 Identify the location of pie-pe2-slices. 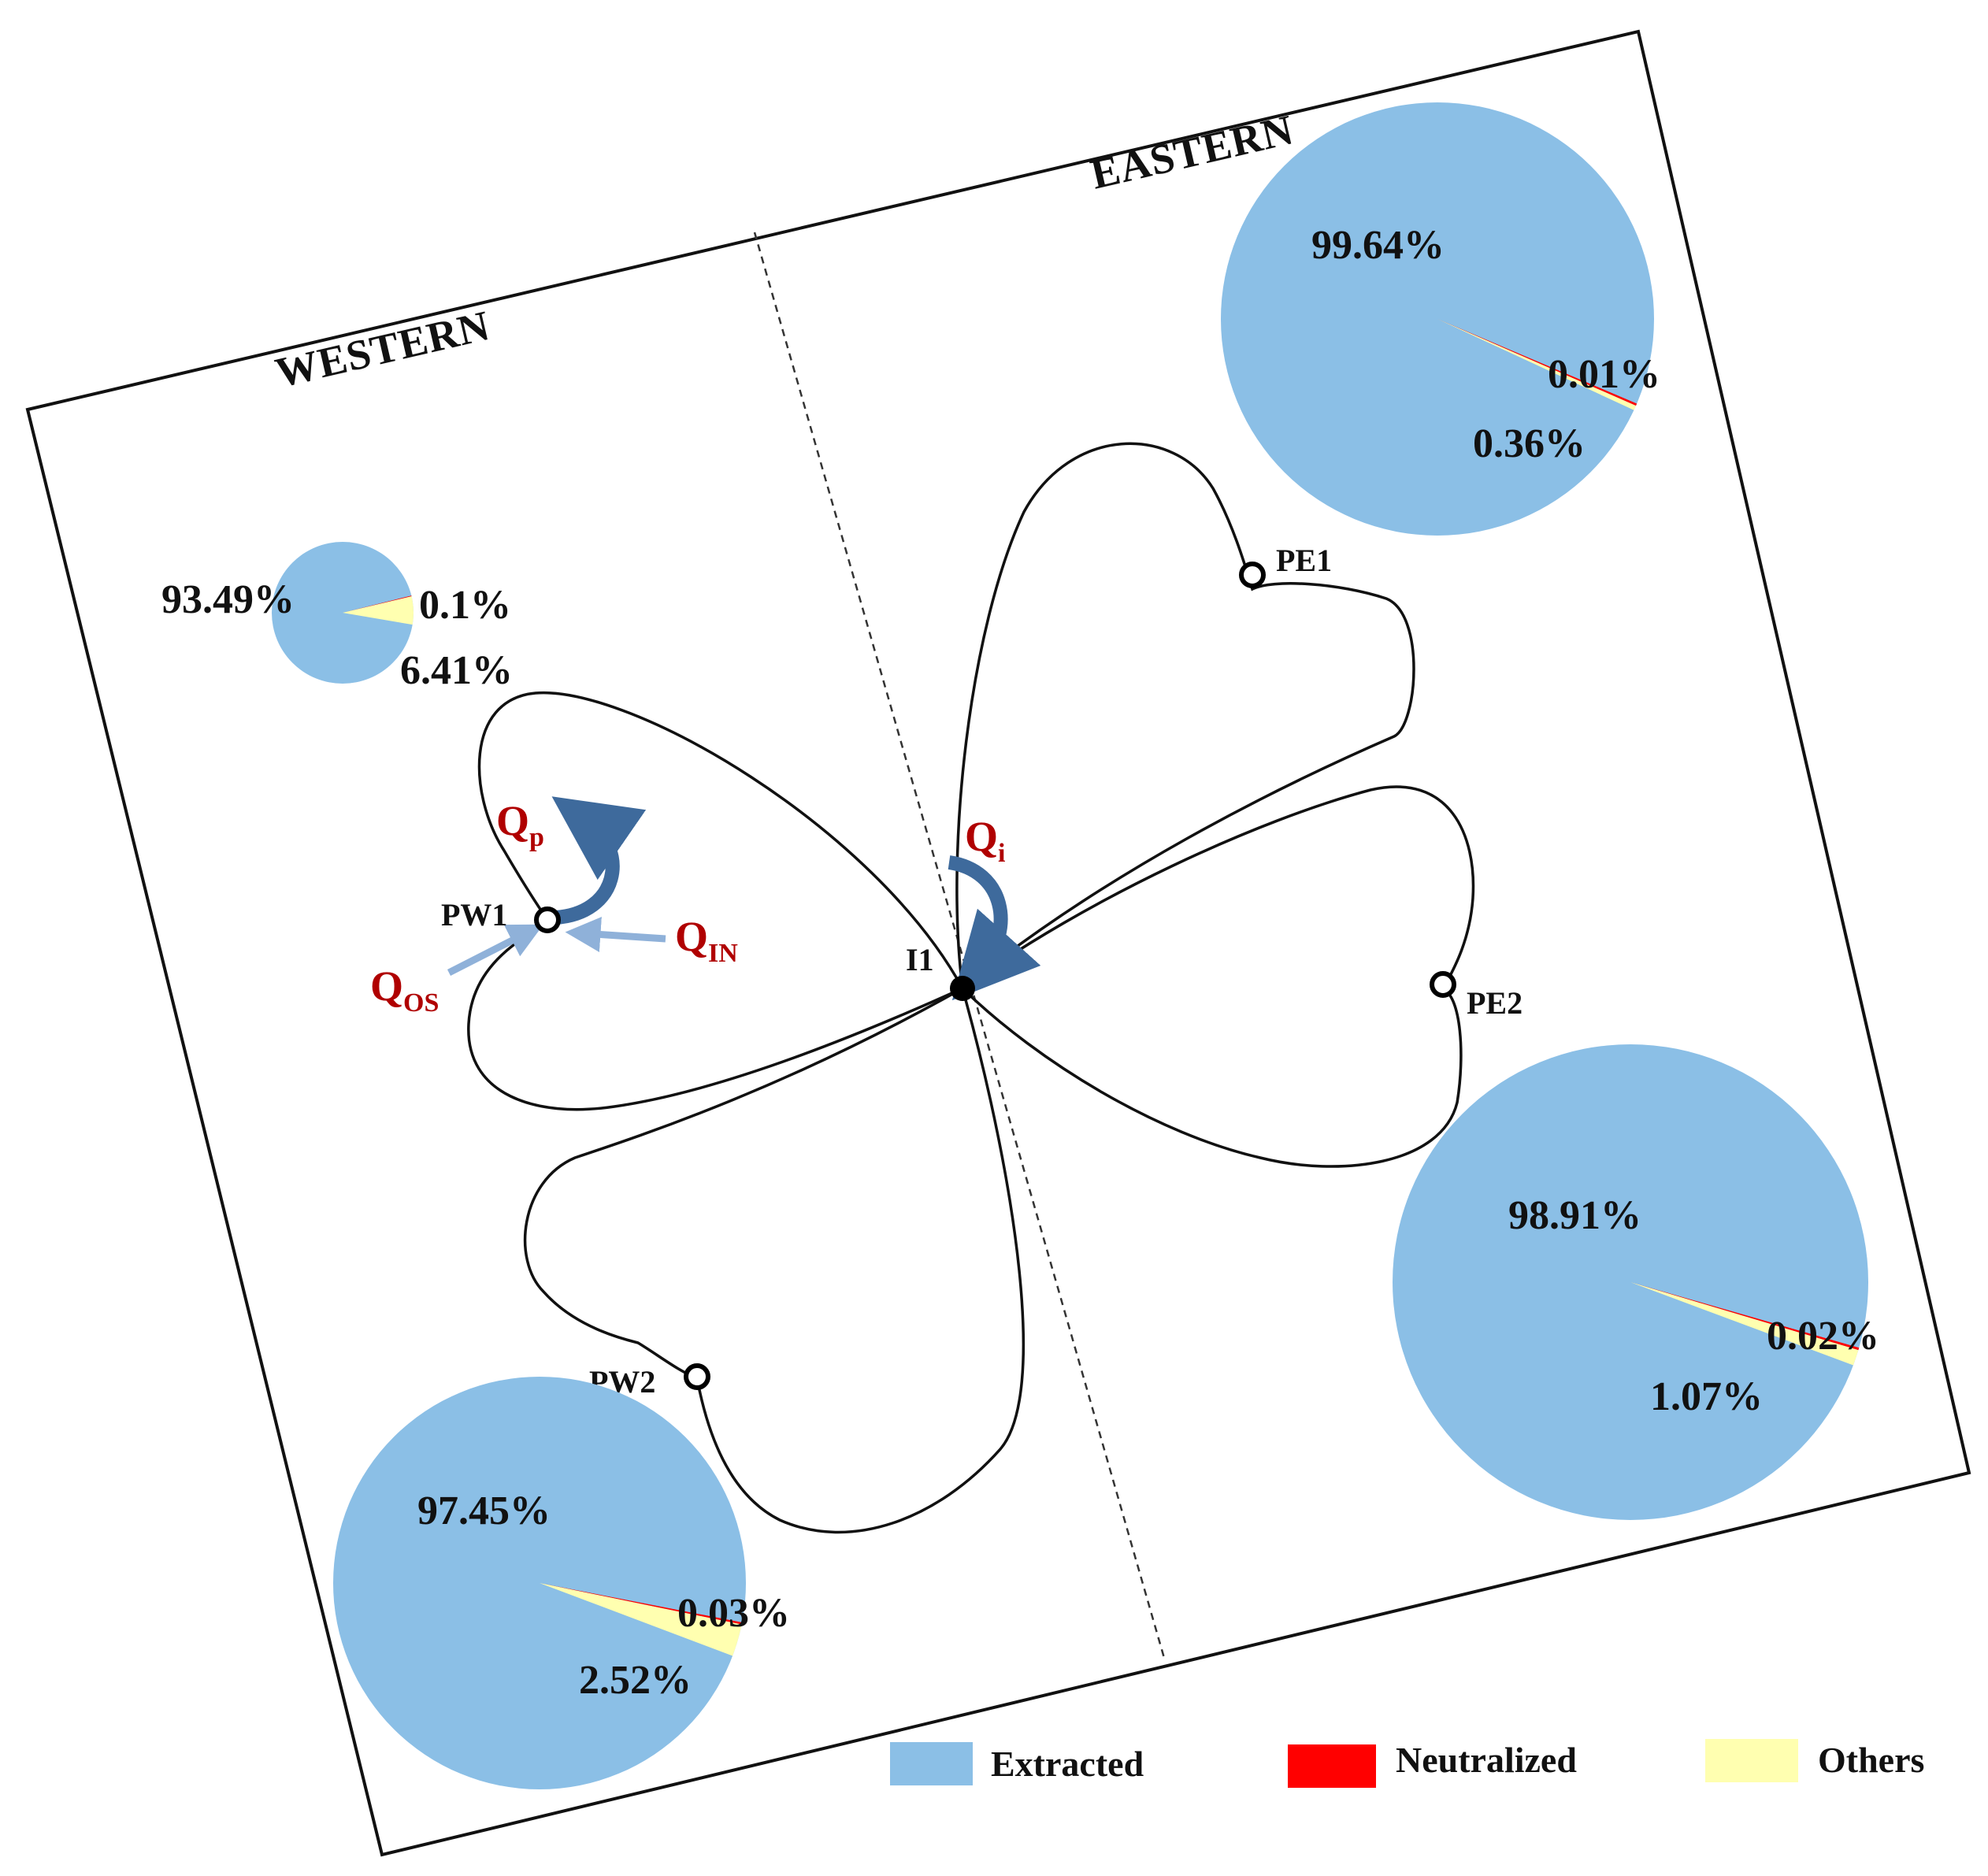
(1630, 1282).